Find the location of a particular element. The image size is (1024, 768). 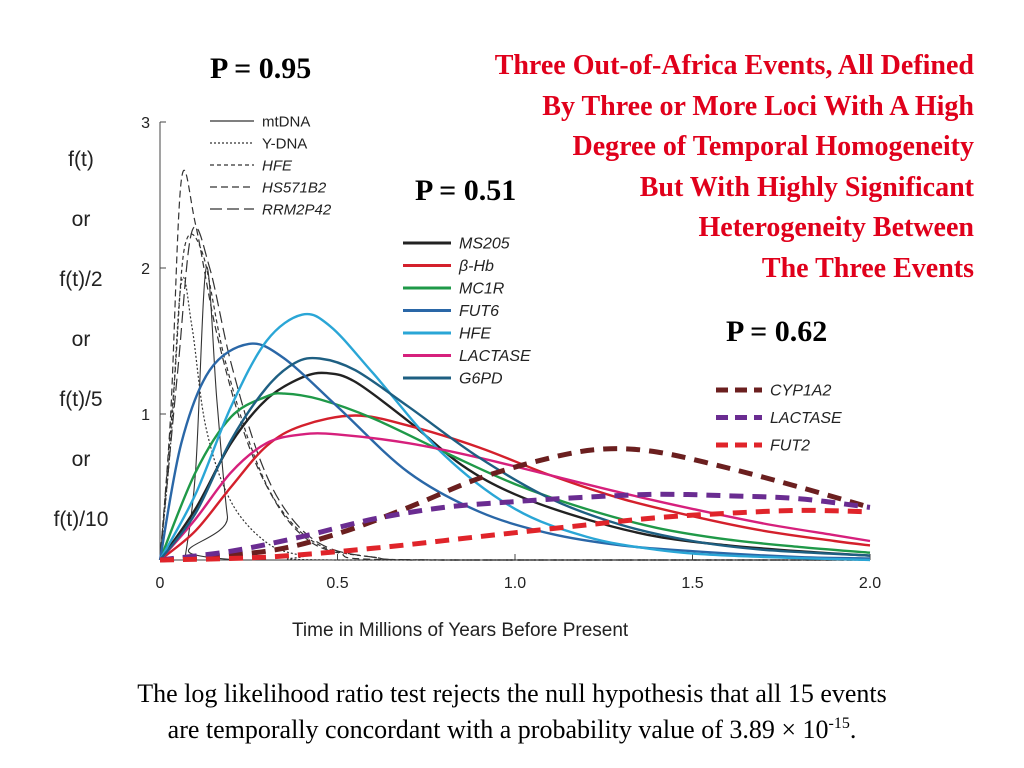

legend-label-cyp1a2-g3: CYP1A2 is located at coordinates (800, 391).